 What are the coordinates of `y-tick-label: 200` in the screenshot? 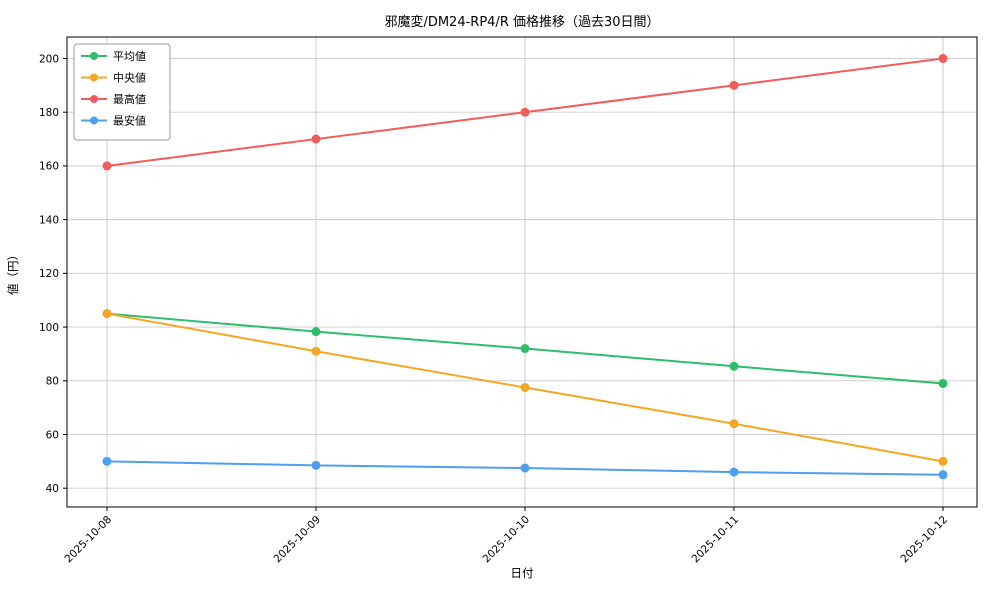 It's located at (49, 59).